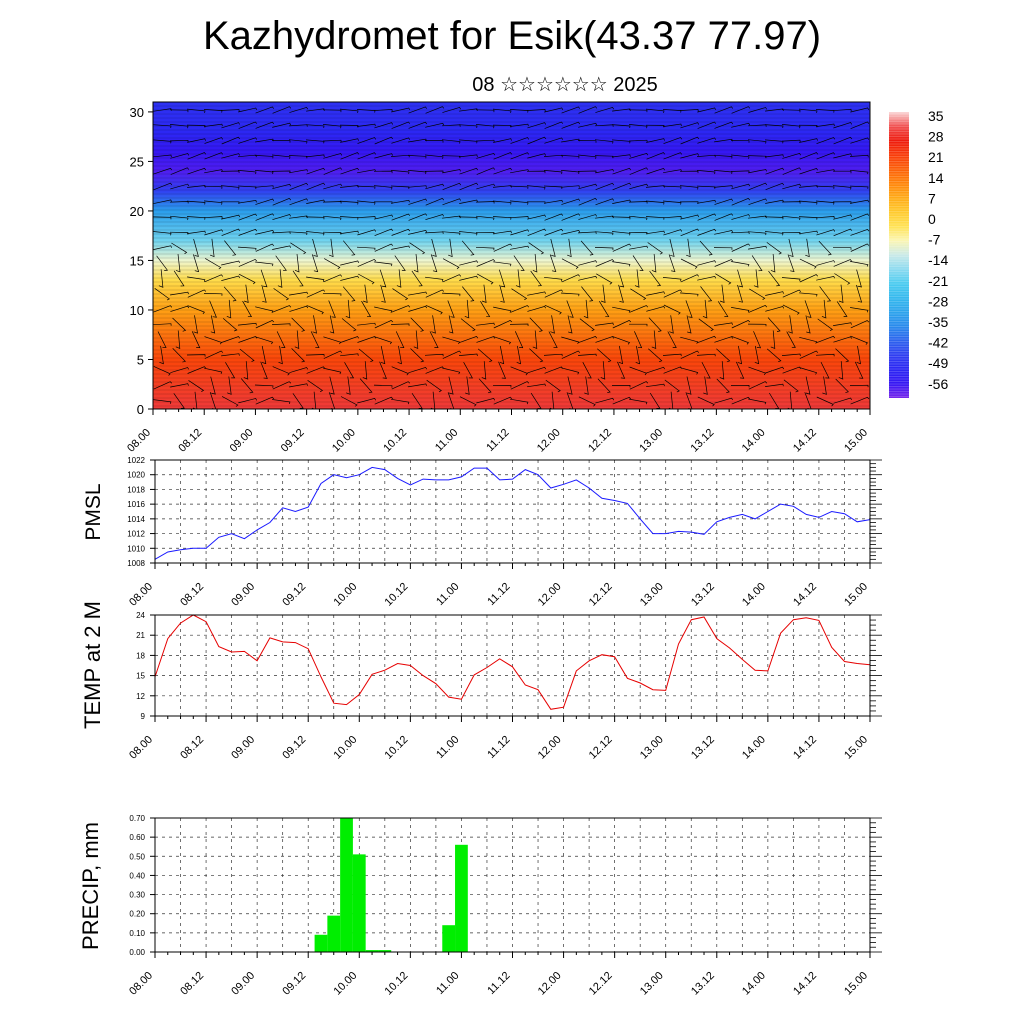  I want to click on x-tick-label: 09.12, so click(294, 984).